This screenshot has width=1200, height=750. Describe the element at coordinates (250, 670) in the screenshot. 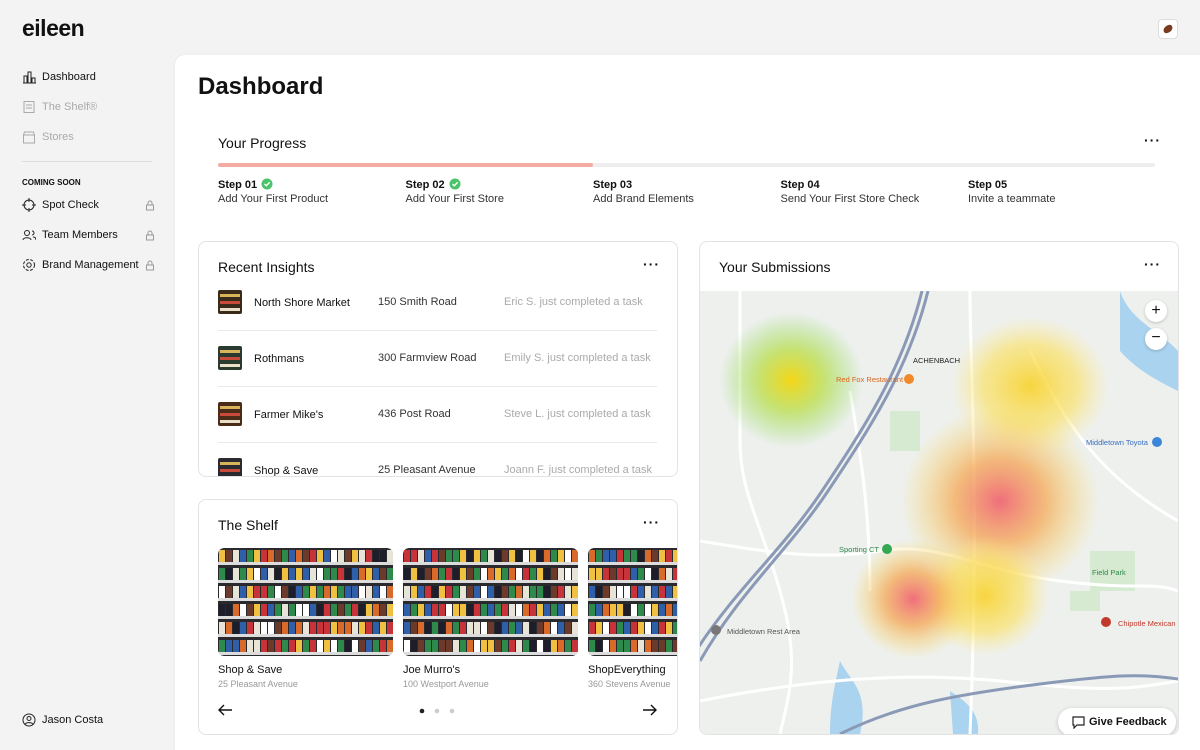

I see `shelf-store-name: Shop & Save` at that location.